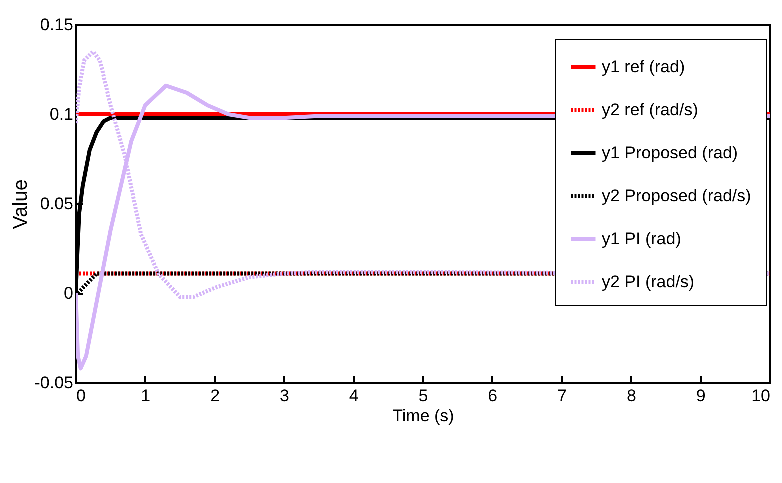 The width and height of the screenshot is (782, 483). I want to click on y-tick-label: 0.1, so click(62, 114).